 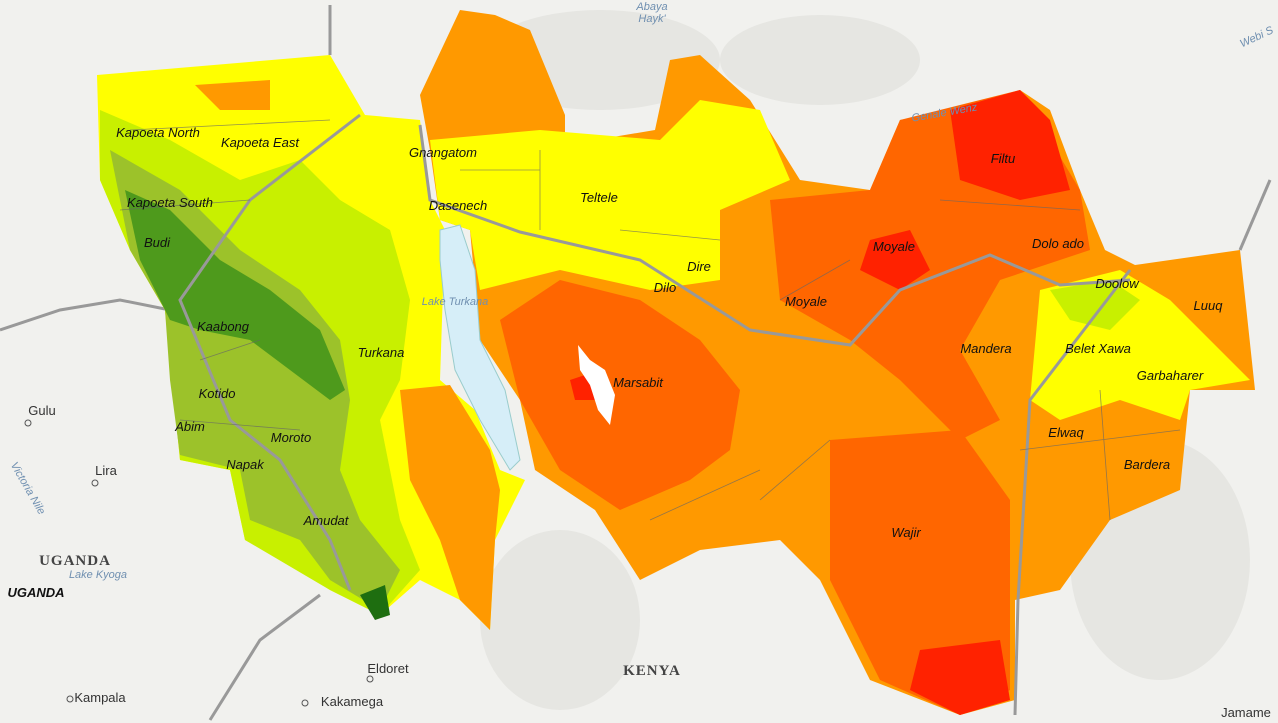 I want to click on district-label: Abim, so click(x=189, y=426).